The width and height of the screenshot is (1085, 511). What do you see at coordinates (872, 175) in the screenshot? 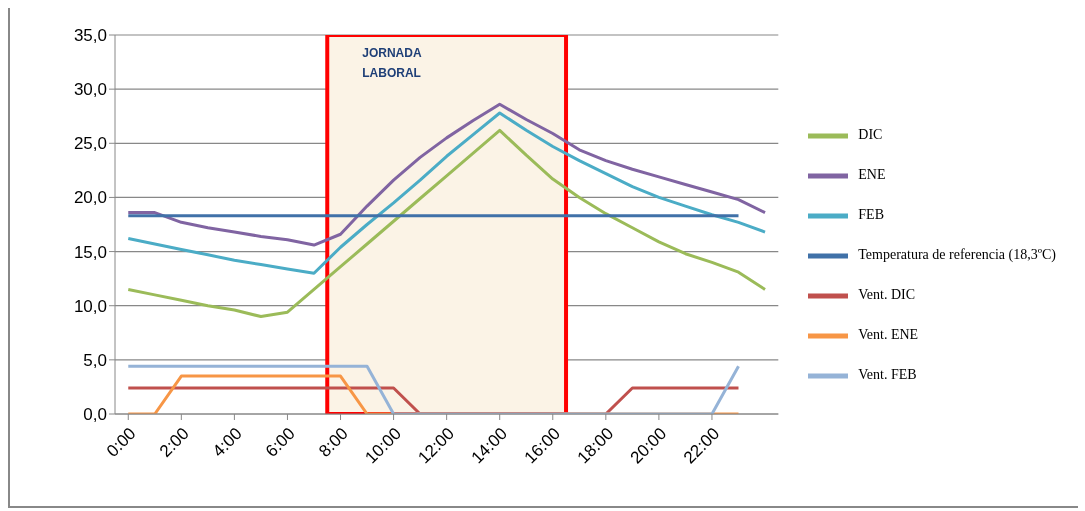
I see `legend-label: ENE` at bounding box center [872, 175].